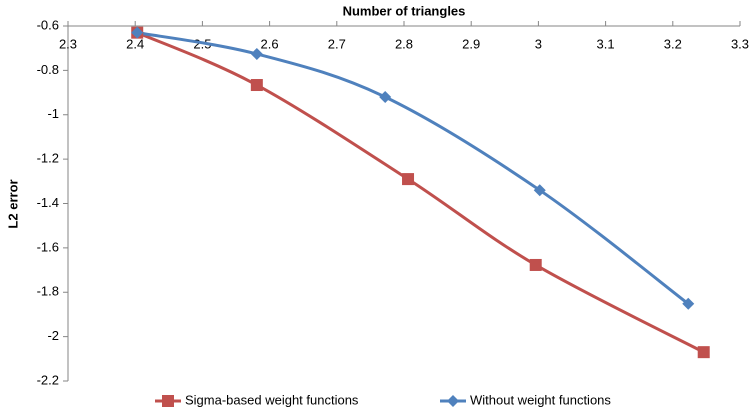 The width and height of the screenshot is (753, 414). Describe the element at coordinates (68, 43) in the screenshot. I see `x-tick-label: 2.3` at that location.